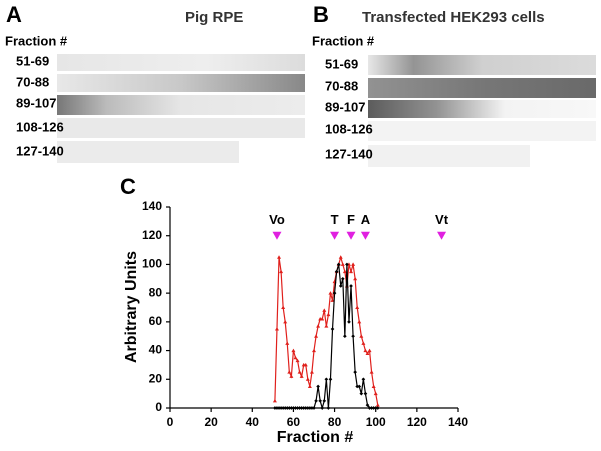  What do you see at coordinates (40, 150) in the screenshot?
I see `row-label: 127-140` at bounding box center [40, 150].